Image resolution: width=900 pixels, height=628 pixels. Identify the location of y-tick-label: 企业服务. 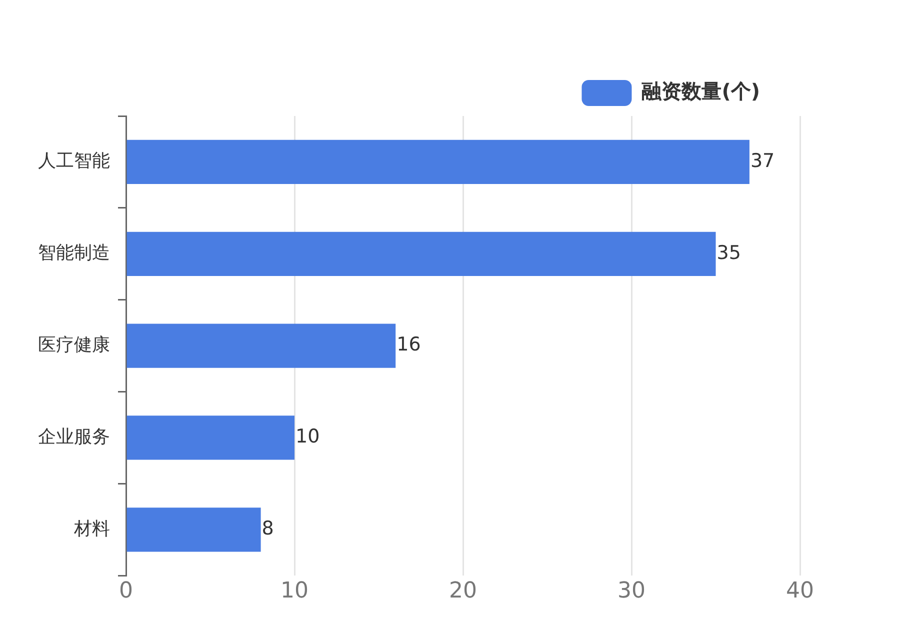
(74, 437).